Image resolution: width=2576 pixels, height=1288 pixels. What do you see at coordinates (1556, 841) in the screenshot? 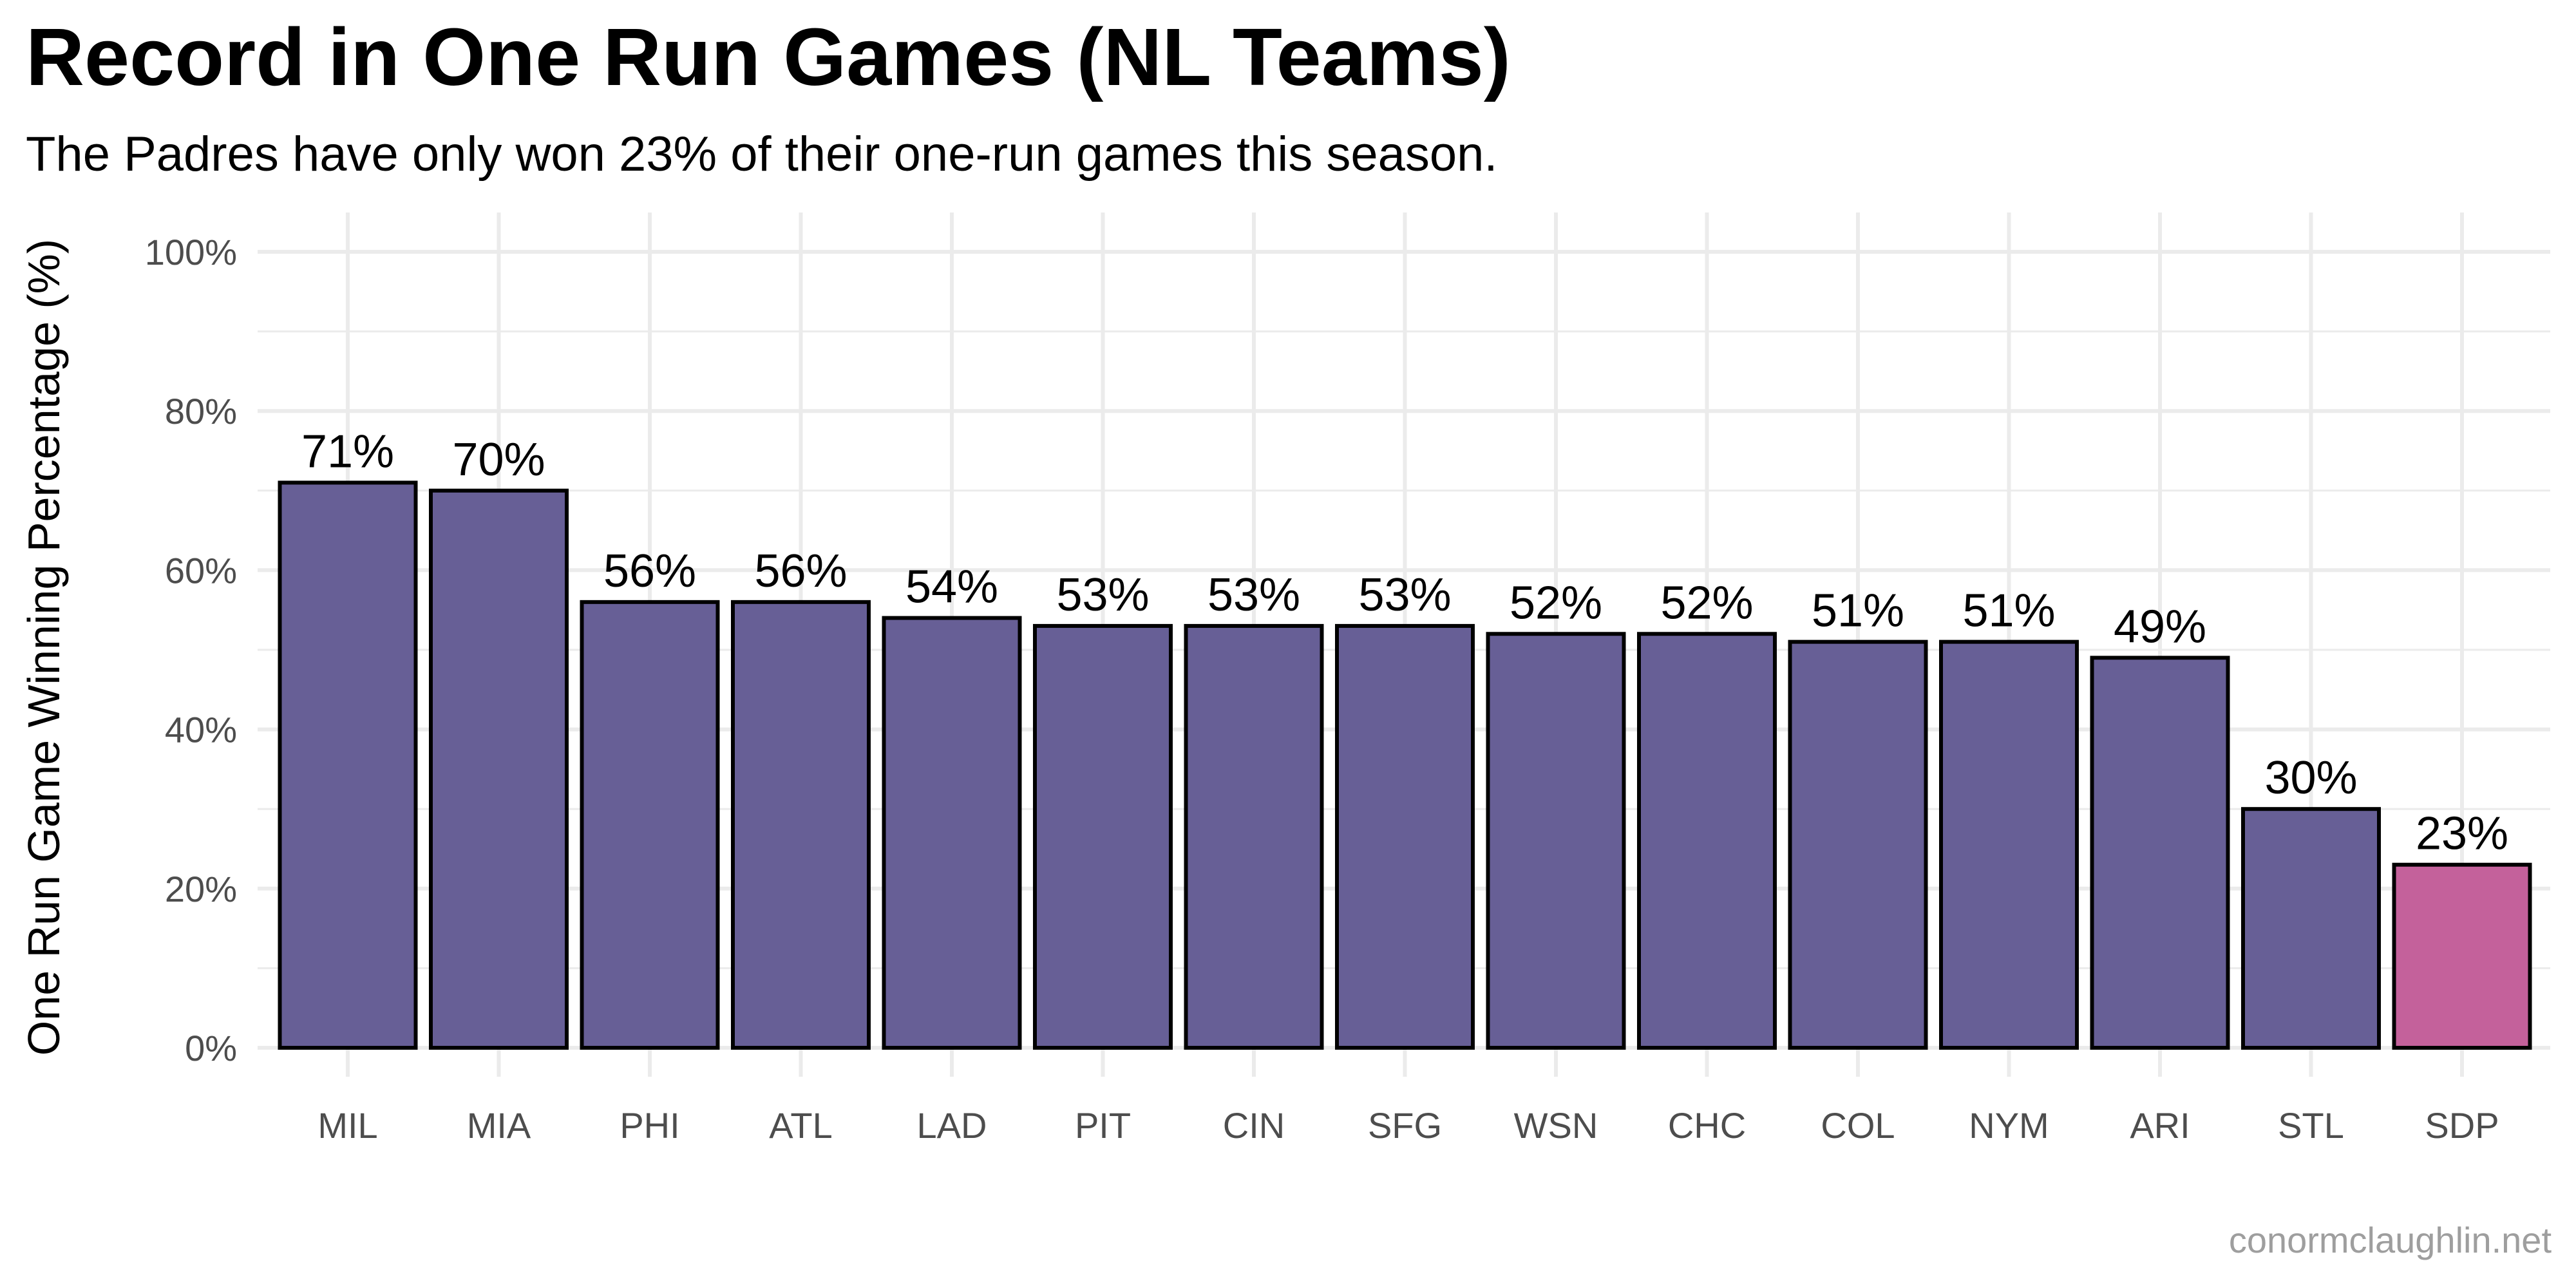
I see `bar-wsn` at bounding box center [1556, 841].